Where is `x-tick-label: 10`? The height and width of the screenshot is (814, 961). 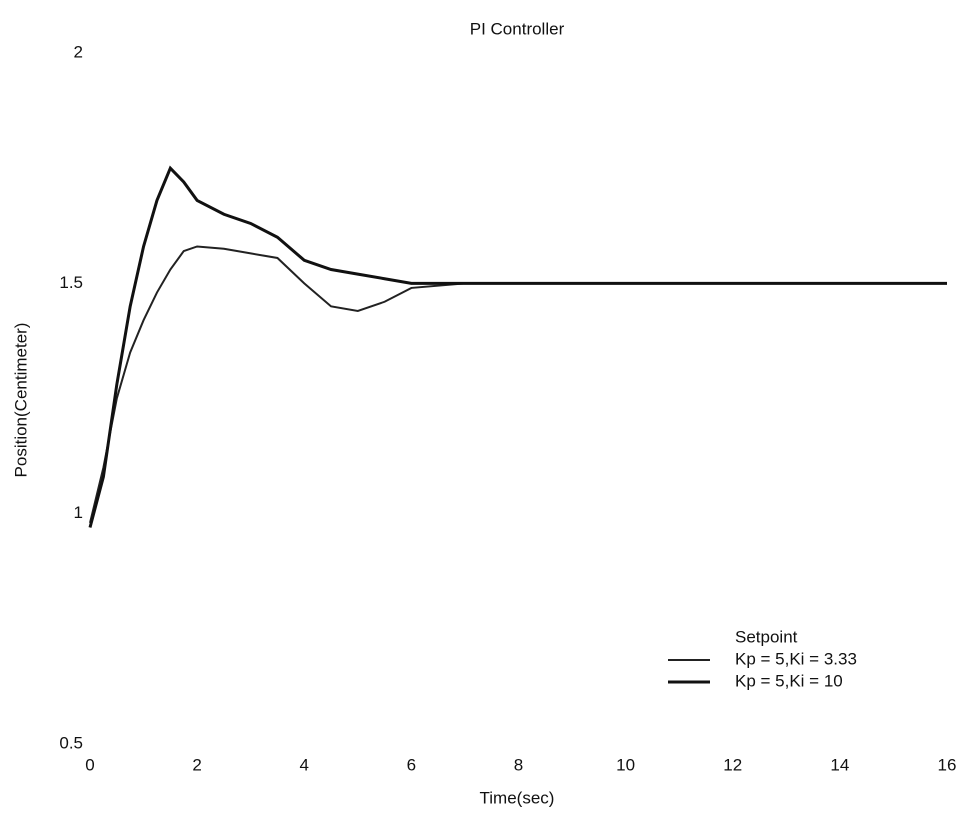 x-tick-label: 10 is located at coordinates (625, 764).